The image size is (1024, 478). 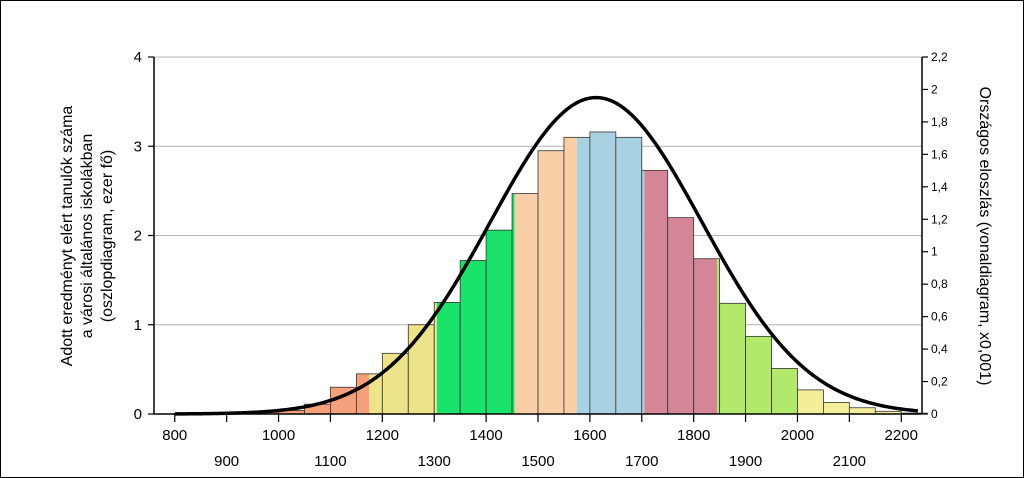 I want to click on left-tick-label: 2, so click(x=138, y=236).